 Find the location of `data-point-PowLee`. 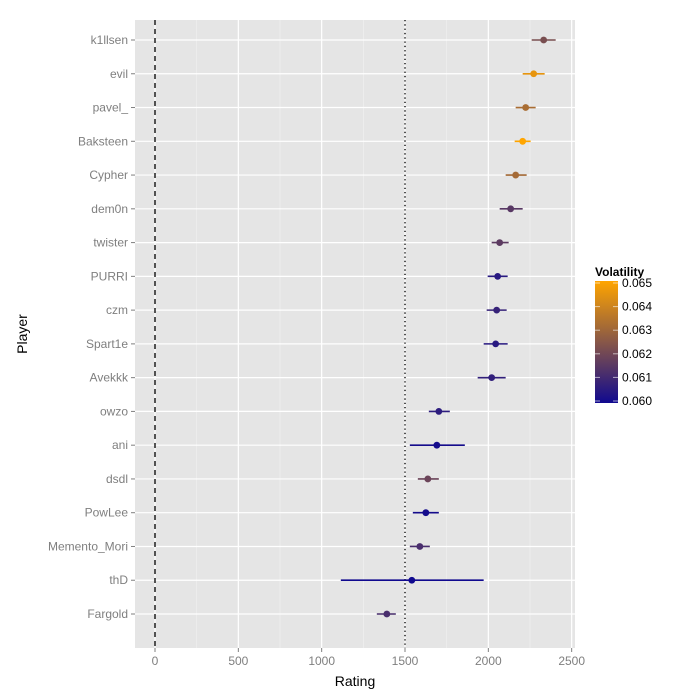

data-point-PowLee is located at coordinates (426, 513).